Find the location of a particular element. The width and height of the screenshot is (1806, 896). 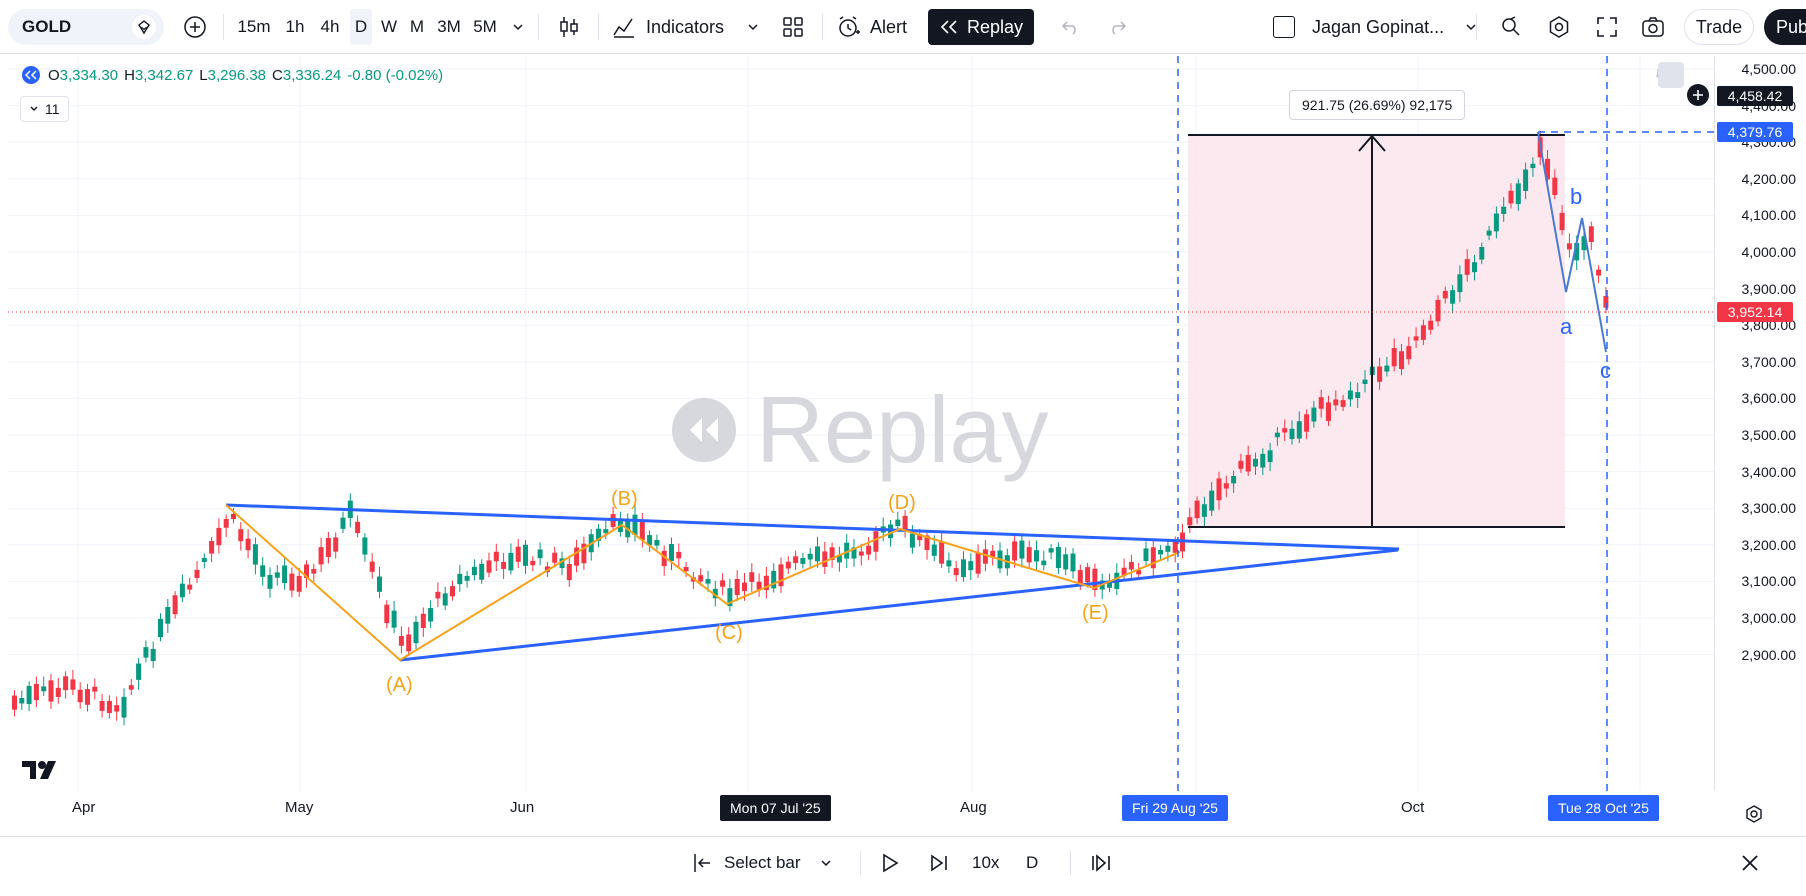

cursor-date-tag: Mon 07 Jul '25 is located at coordinates (775, 808).